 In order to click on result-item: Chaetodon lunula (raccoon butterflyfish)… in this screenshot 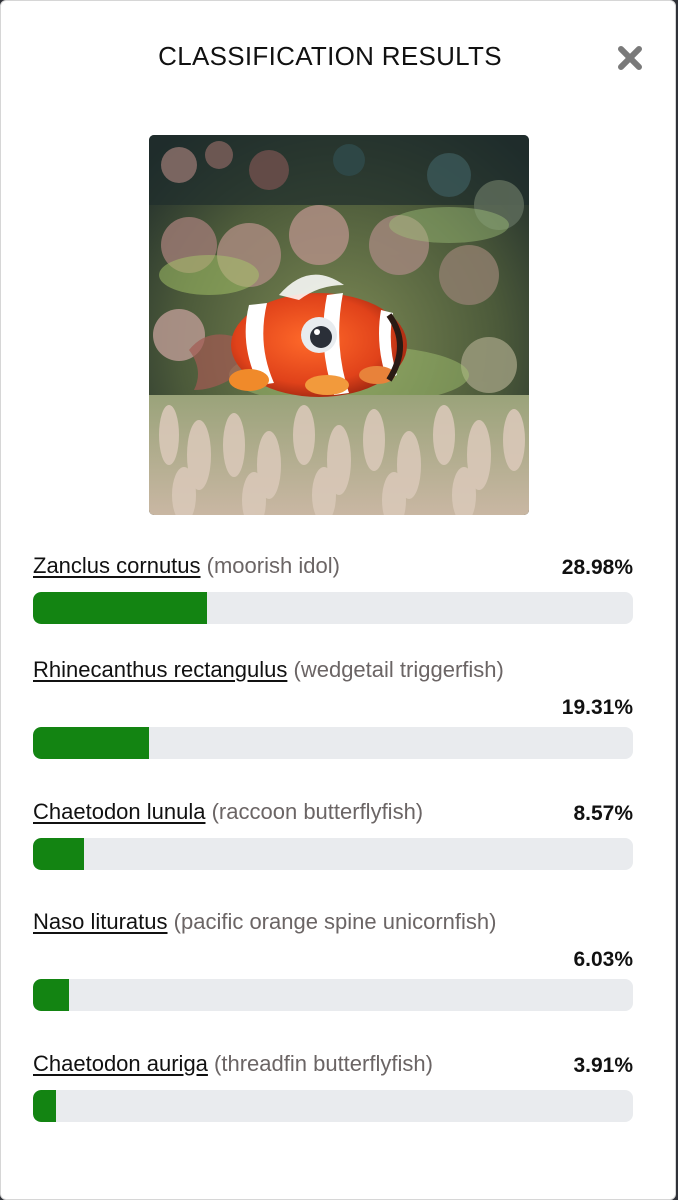, I will do `click(333, 850)`.